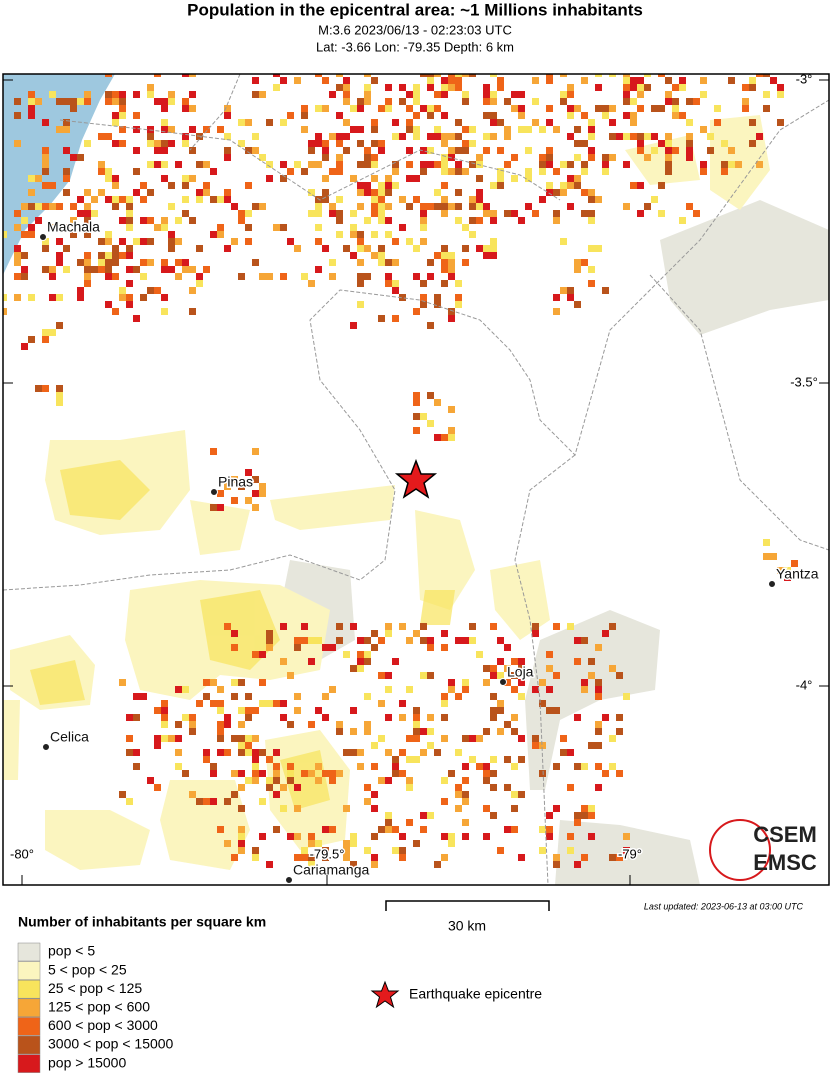 This screenshot has height=1081, width=831. What do you see at coordinates (99, 1007) in the screenshot?
I see `legend-label: 125 < pop < 600` at bounding box center [99, 1007].